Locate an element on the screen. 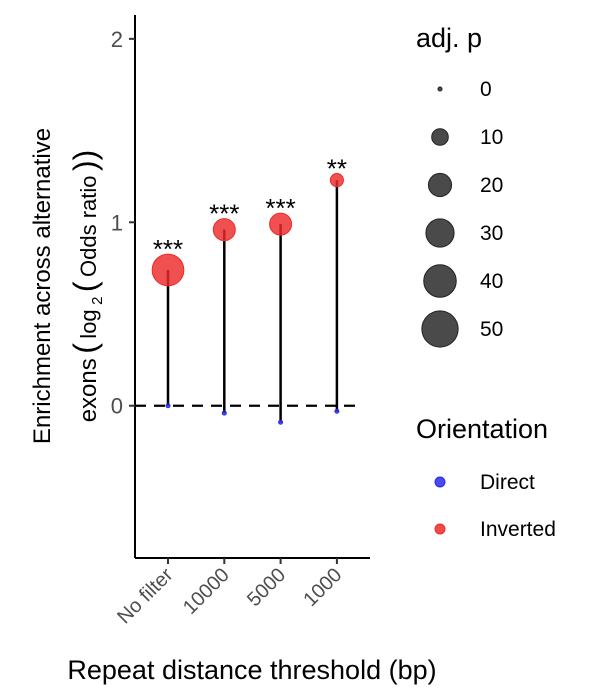  y-tick-label: 2 is located at coordinates (117, 39).